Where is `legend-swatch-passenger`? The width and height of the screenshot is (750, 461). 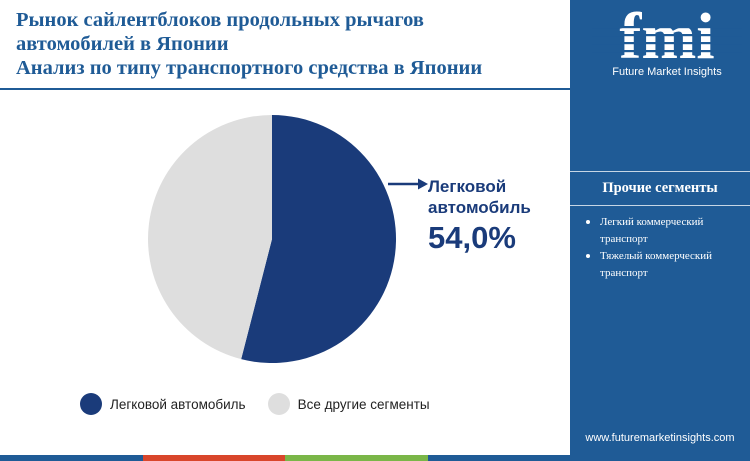 legend-swatch-passenger is located at coordinates (91, 404).